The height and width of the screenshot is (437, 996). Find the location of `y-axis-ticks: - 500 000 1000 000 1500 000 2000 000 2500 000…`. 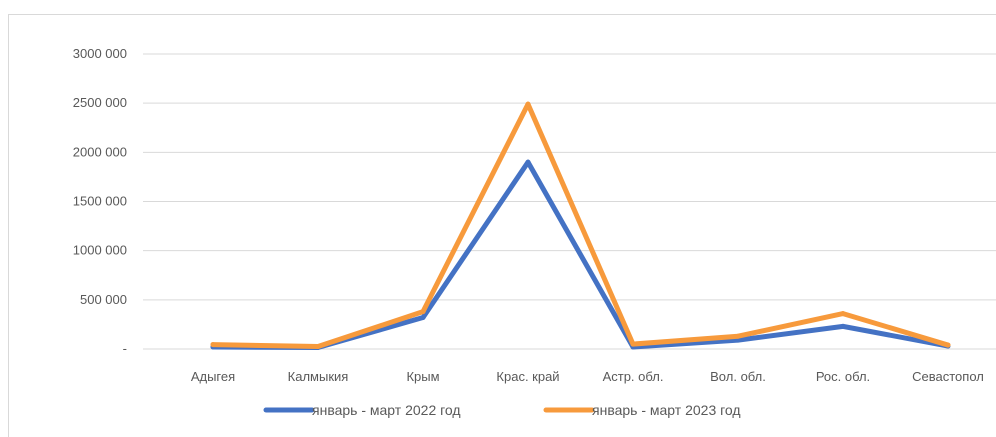

y-axis-ticks: - 500 000 1000 000 1500 000 2000 000 2500 000… is located at coordinates (100, 201).